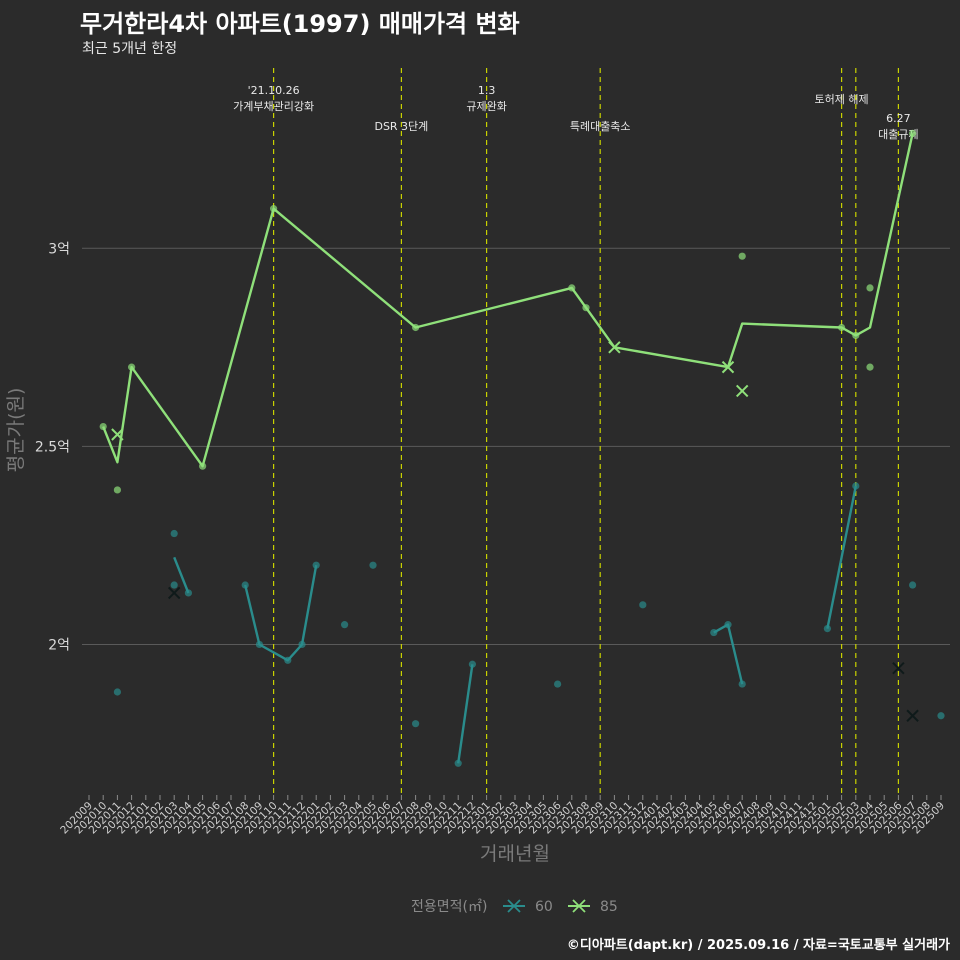 This screenshot has height=960, width=960. What do you see at coordinates (486, 106) in the screenshot?
I see `event-label: 규제완화` at bounding box center [486, 106].